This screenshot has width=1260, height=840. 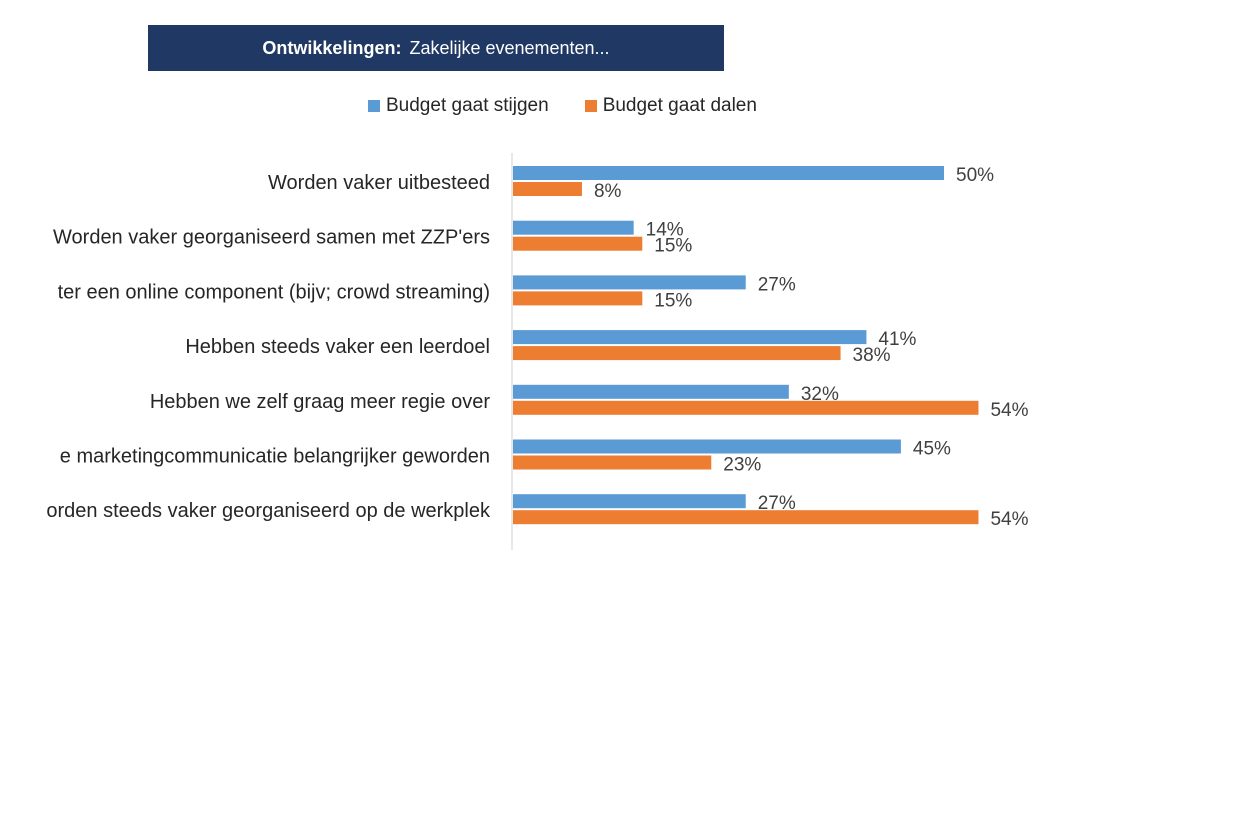 I want to click on category-label: Worden vaker uitbesteed, so click(x=379, y=183).